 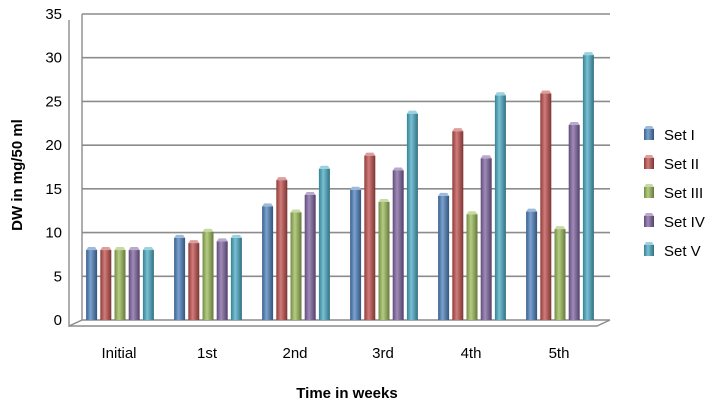 I want to click on x-tick-label: 4th, so click(x=471, y=353).